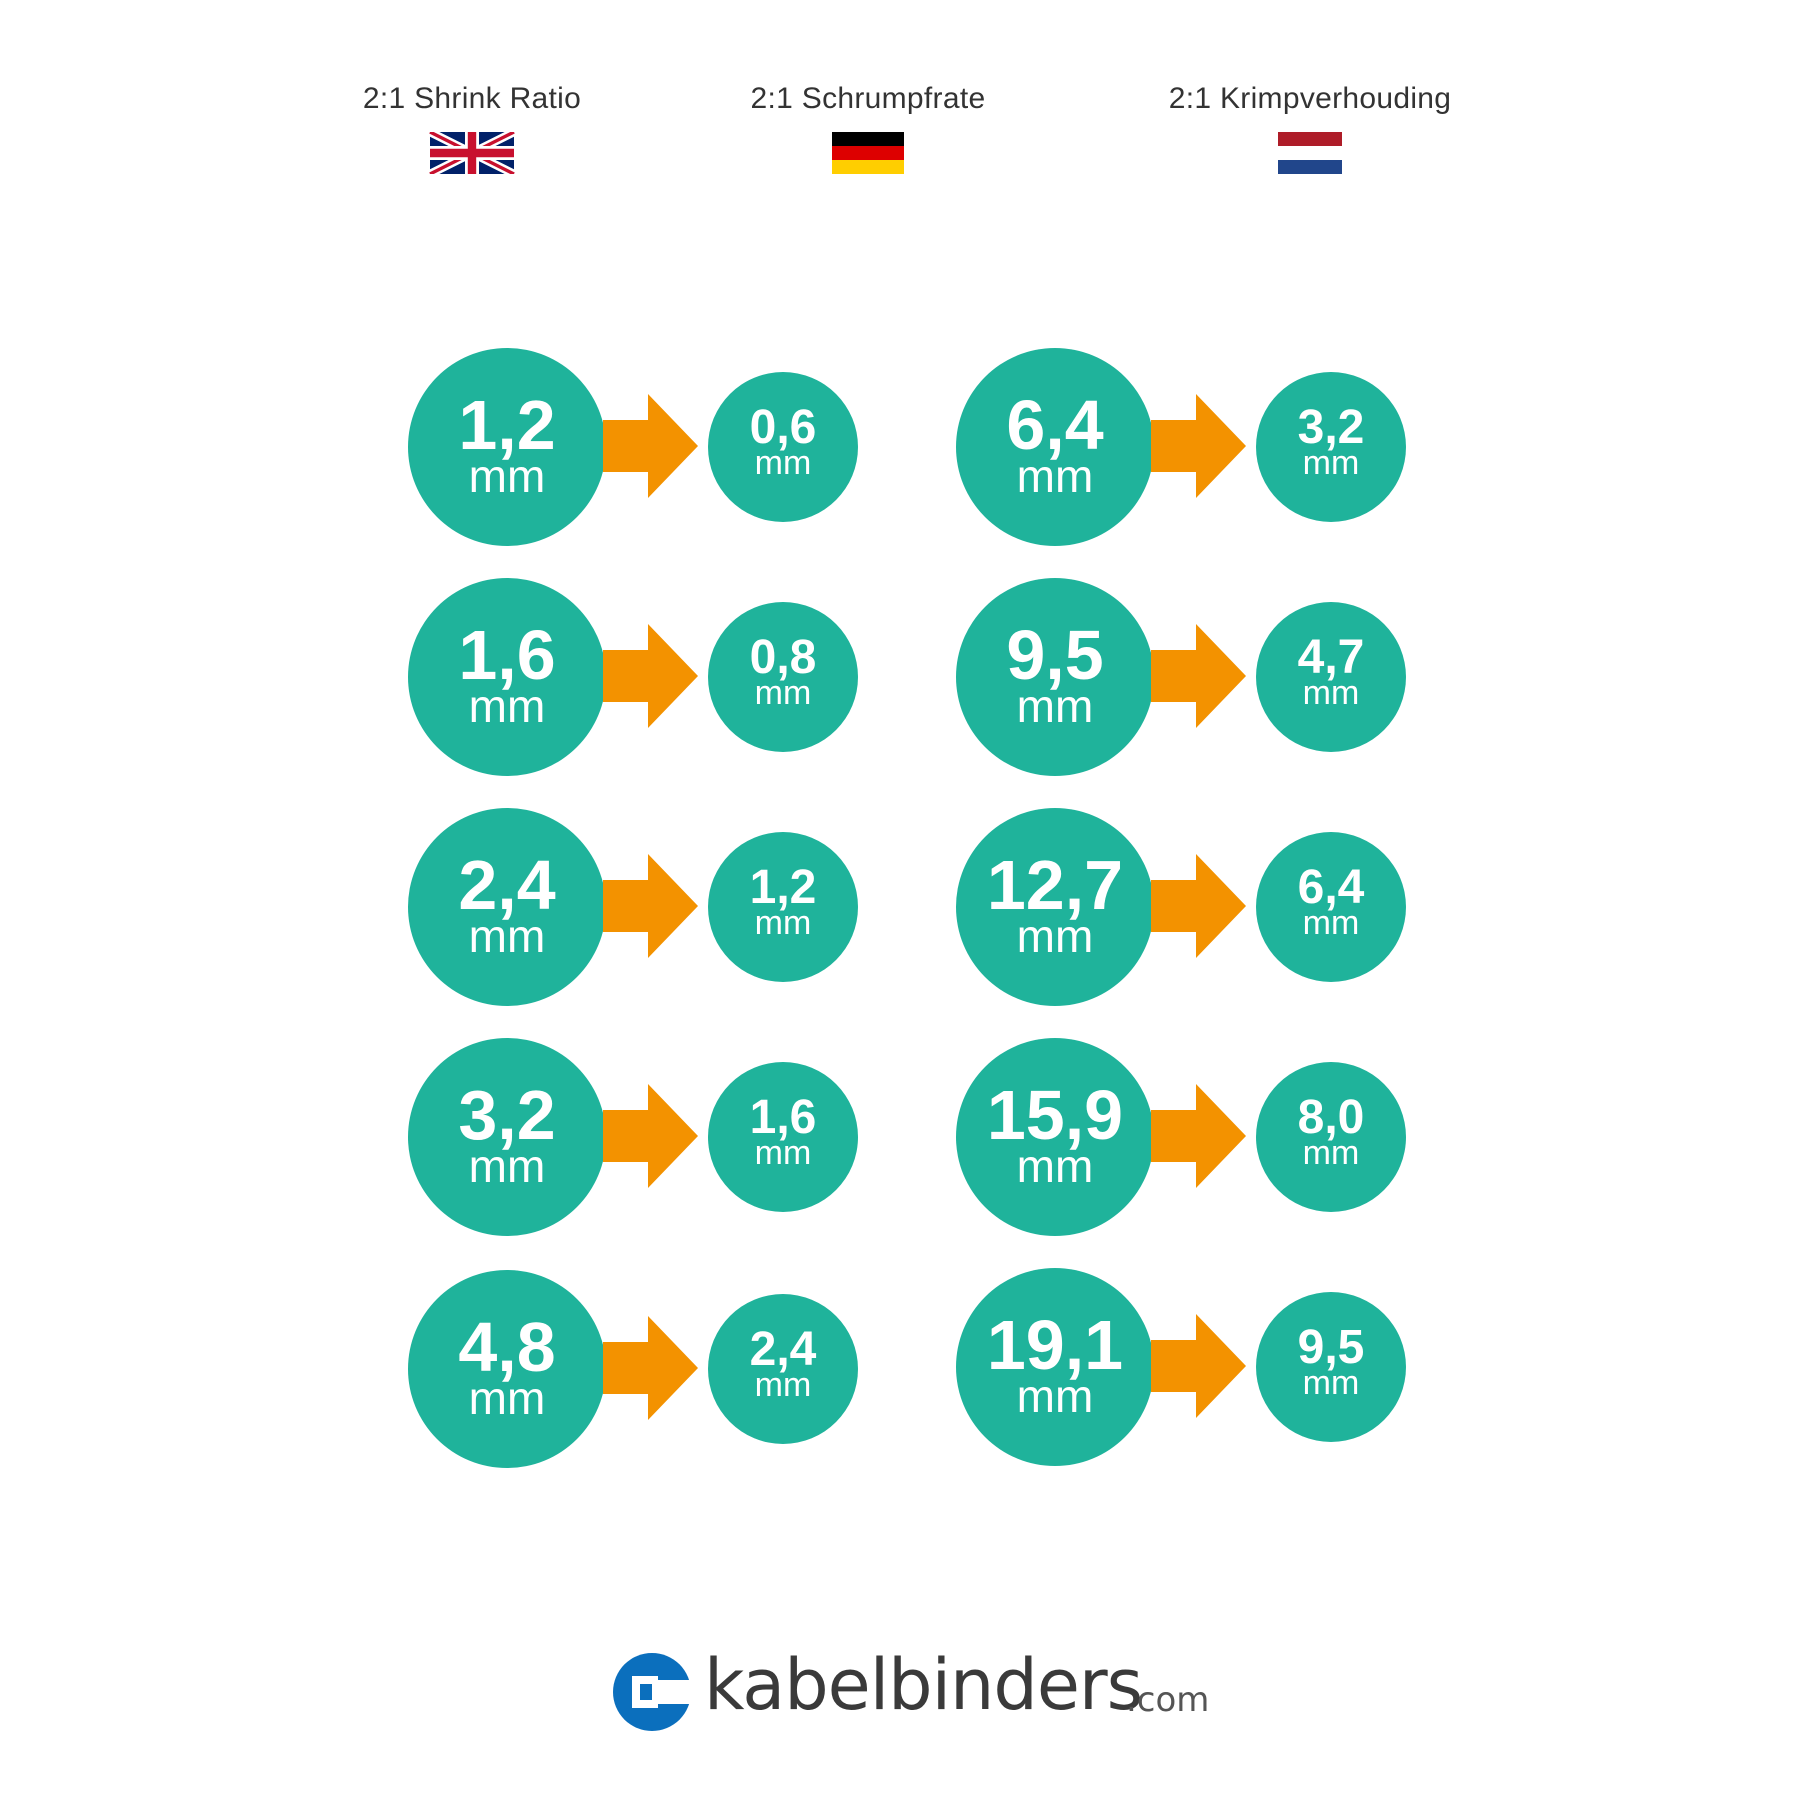 The width and height of the screenshot is (1800, 1800). What do you see at coordinates (868, 98) in the screenshot?
I see `header-label-german: 2:1 Schrumpfrate` at bounding box center [868, 98].